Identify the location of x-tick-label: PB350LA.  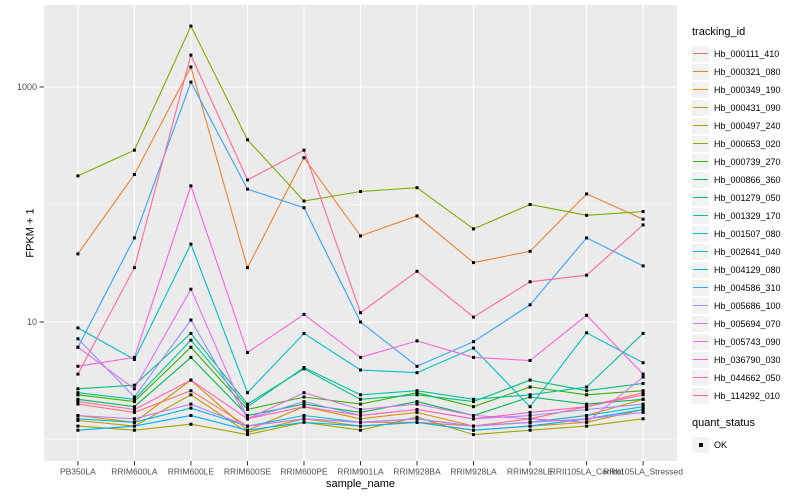
(78, 472).